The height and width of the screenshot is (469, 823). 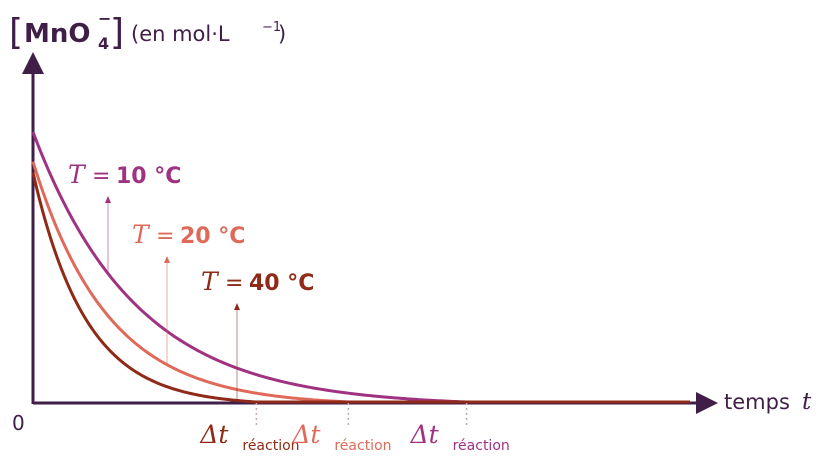 What do you see at coordinates (281, 283) in the screenshot?
I see `series-label-value: 40 °C` at bounding box center [281, 283].